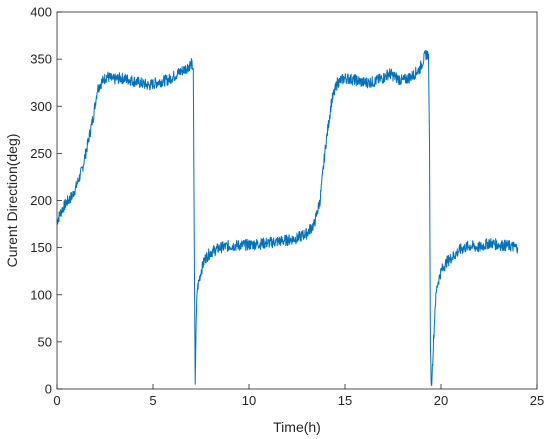  I want to click on y-axis-title: Curent Direction(deg), so click(12, 201).